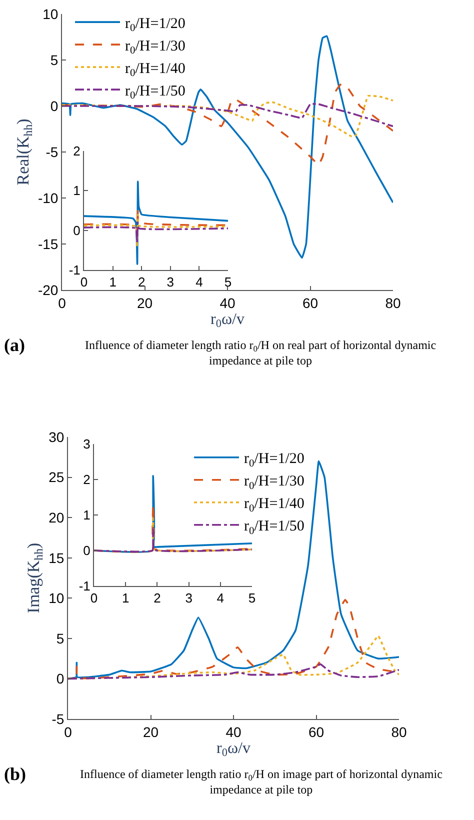 Image resolution: width=474 pixels, height=820 pixels. I want to click on y-tick-label: 20, so click(56, 517).